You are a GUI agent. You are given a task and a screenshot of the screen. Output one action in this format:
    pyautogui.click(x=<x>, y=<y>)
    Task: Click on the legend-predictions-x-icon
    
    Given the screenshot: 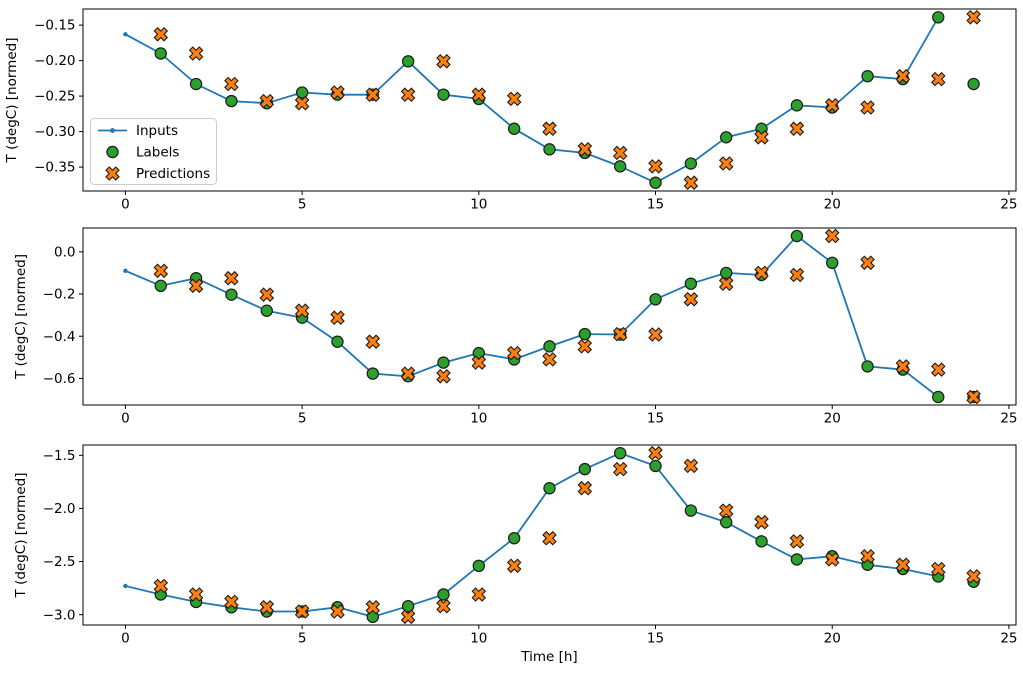 What is the action you would take?
    pyautogui.click(x=112, y=173)
    